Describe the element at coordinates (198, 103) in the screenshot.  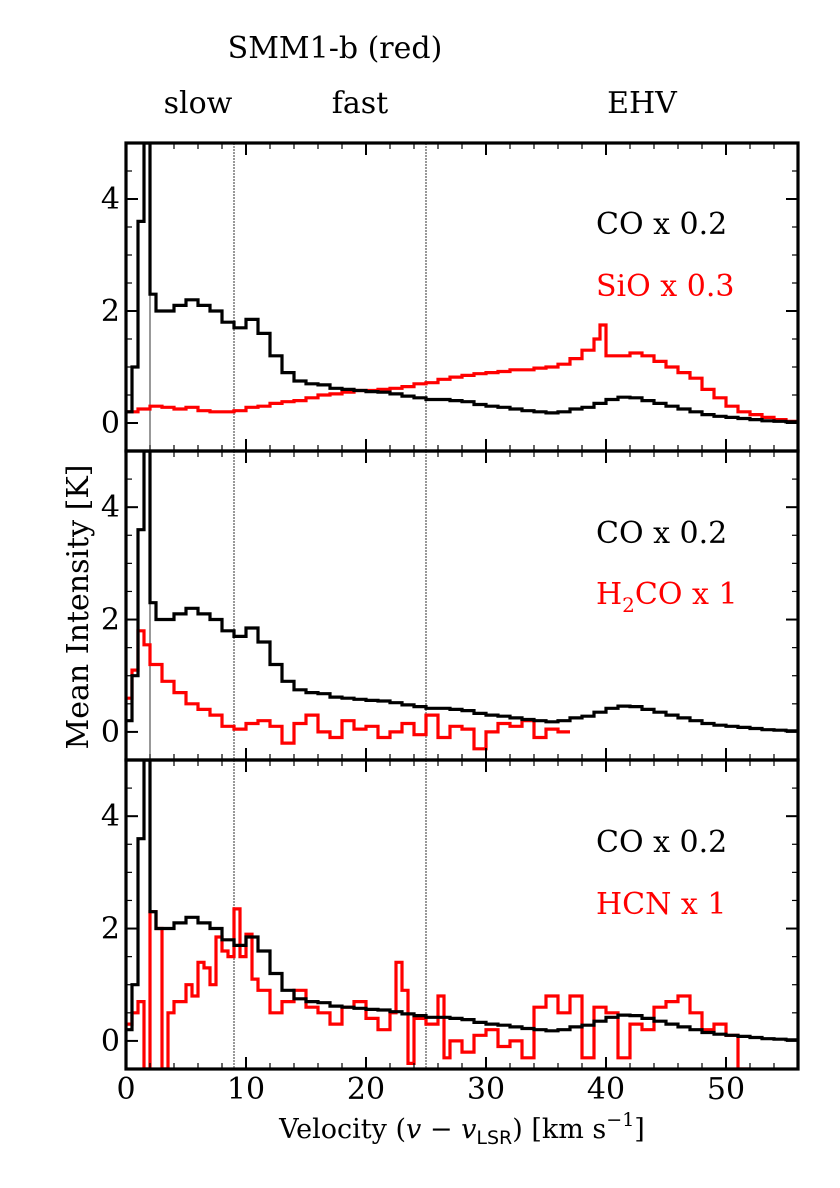
I see `region-label-slow: slow` at that location.